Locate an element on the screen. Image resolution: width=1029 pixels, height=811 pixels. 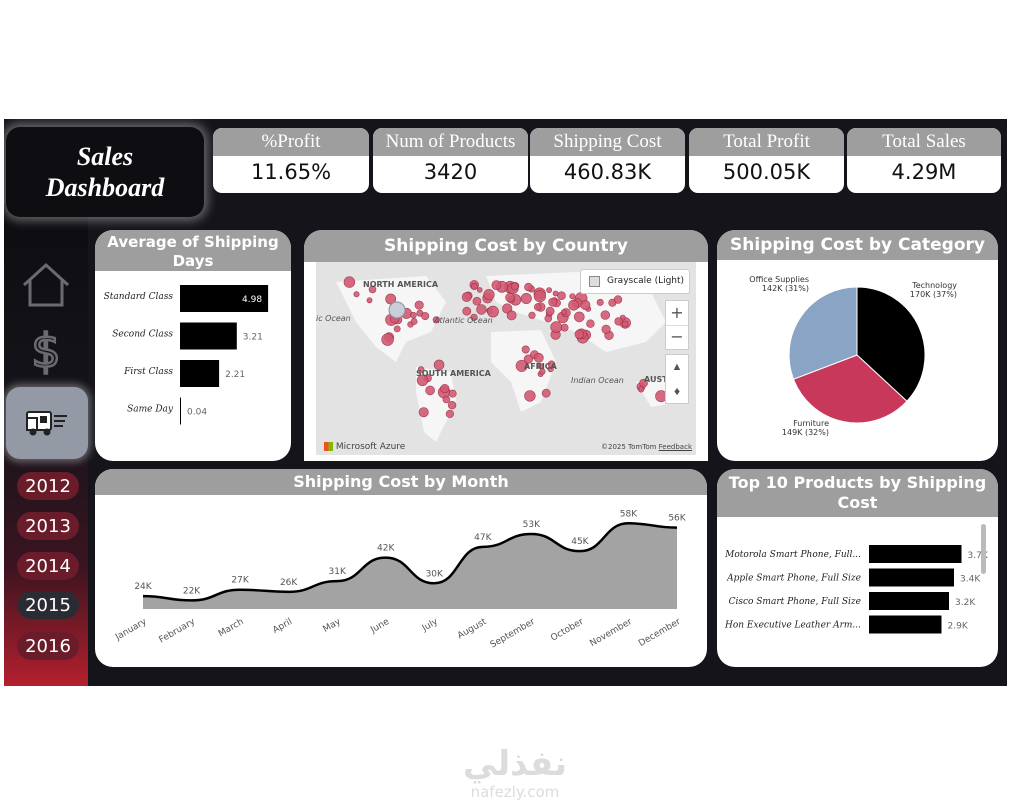
azure-brand-text: Microsoft Azure is located at coordinates (370, 447).